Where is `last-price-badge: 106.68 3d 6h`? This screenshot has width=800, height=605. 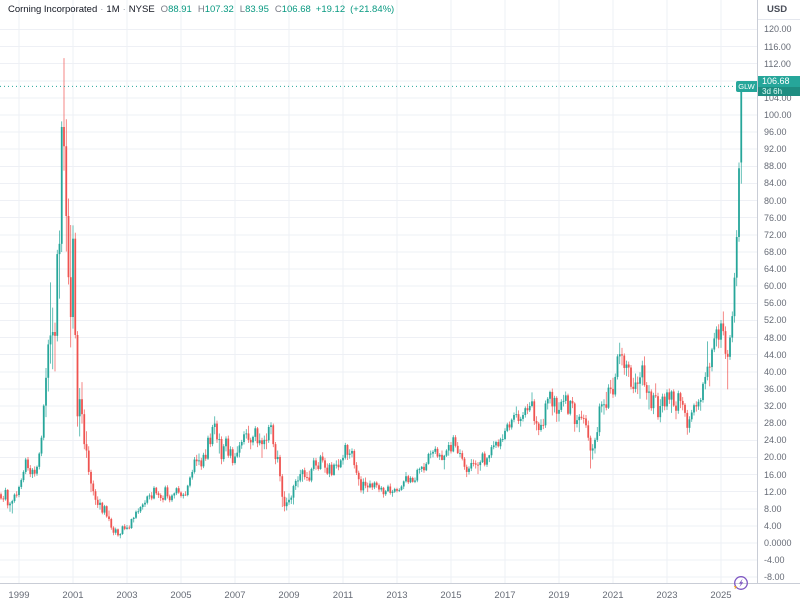
last-price-badge: 106.68 3d 6h is located at coordinates (779, 86).